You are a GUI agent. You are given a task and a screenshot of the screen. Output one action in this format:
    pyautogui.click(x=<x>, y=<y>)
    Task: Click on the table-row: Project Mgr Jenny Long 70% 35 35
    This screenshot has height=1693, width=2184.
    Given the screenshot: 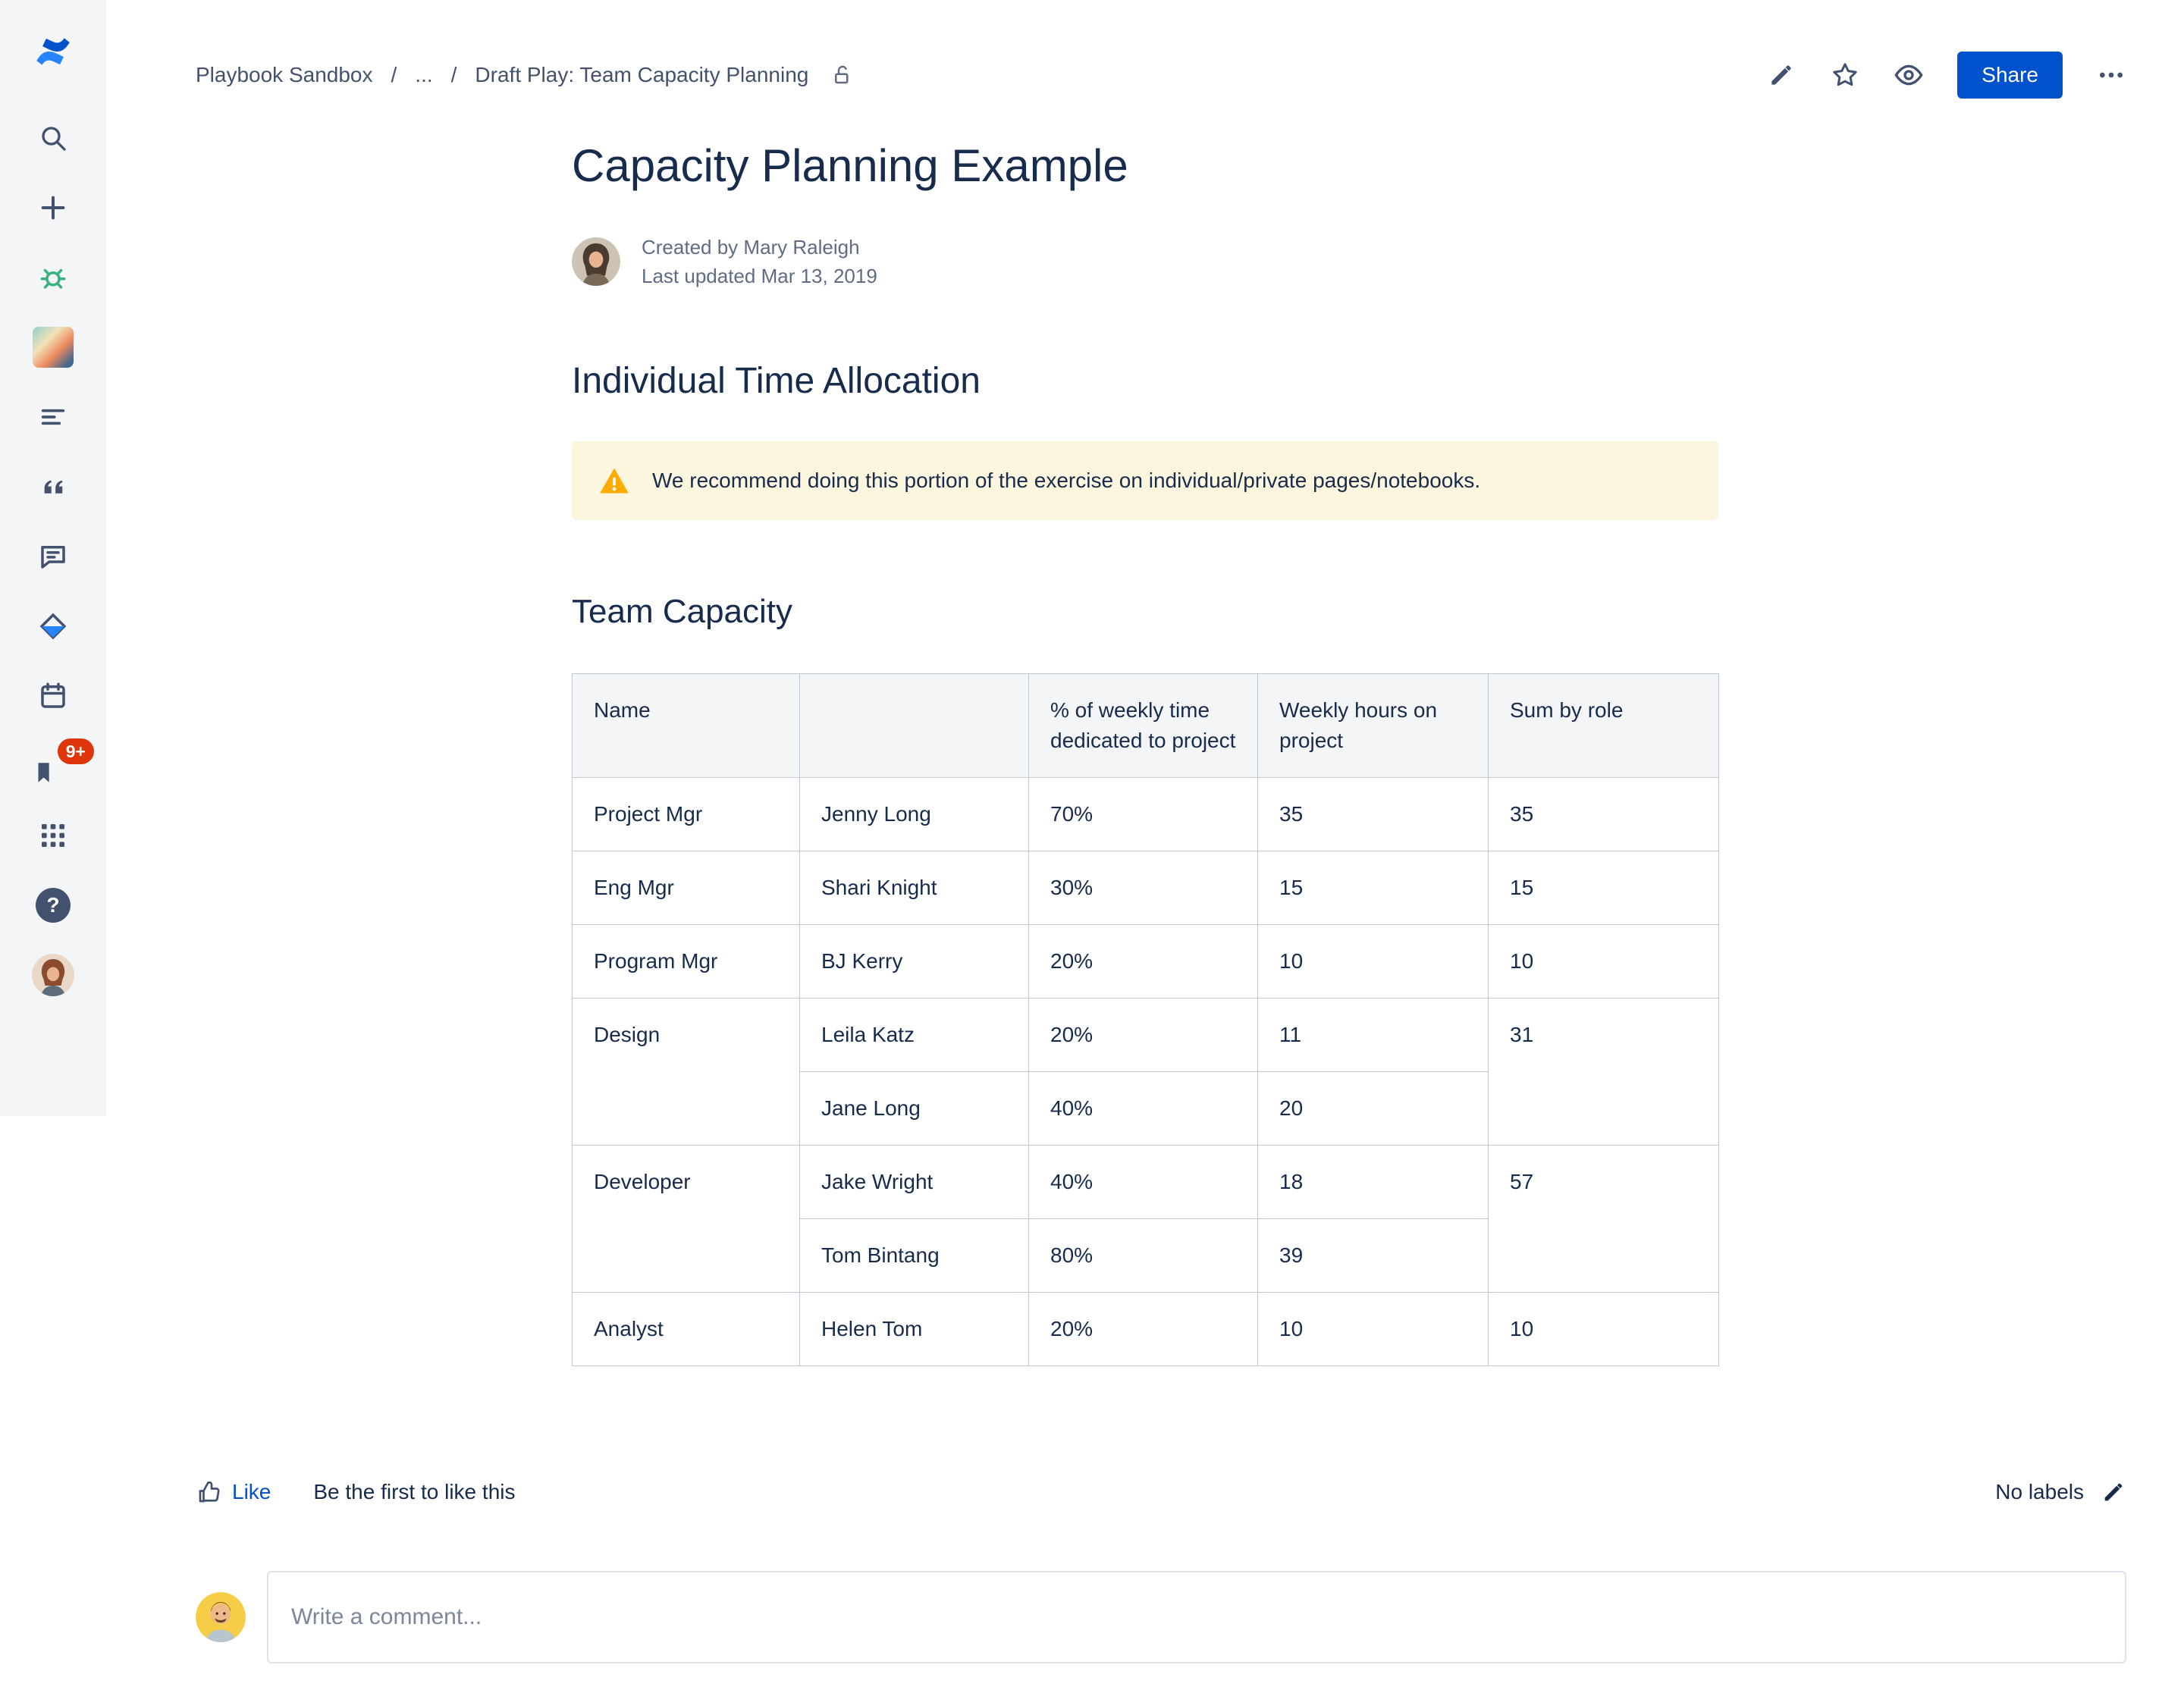 What is the action you would take?
    pyautogui.click(x=1145, y=814)
    